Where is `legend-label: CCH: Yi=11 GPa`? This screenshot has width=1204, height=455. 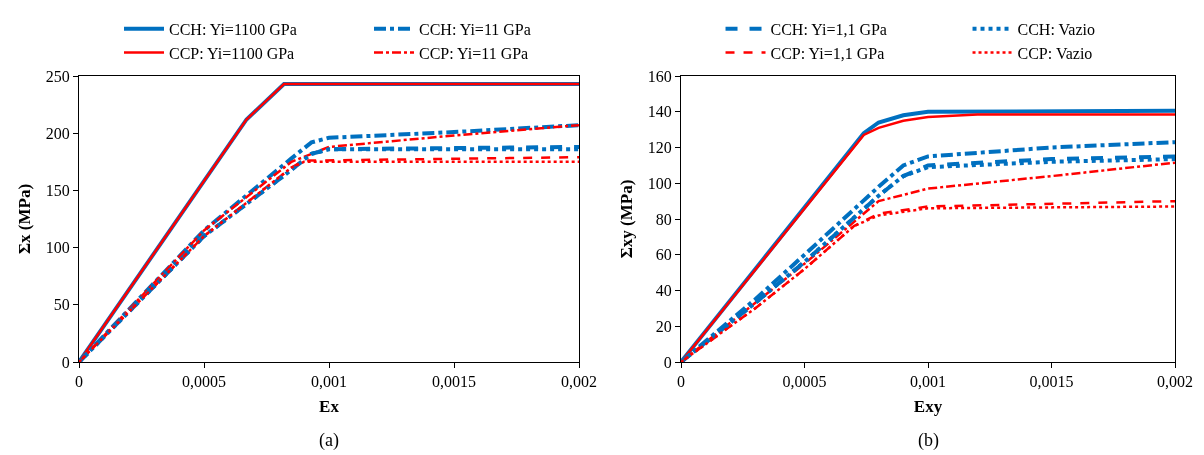 legend-label: CCH: Yi=11 GPa is located at coordinates (475, 29).